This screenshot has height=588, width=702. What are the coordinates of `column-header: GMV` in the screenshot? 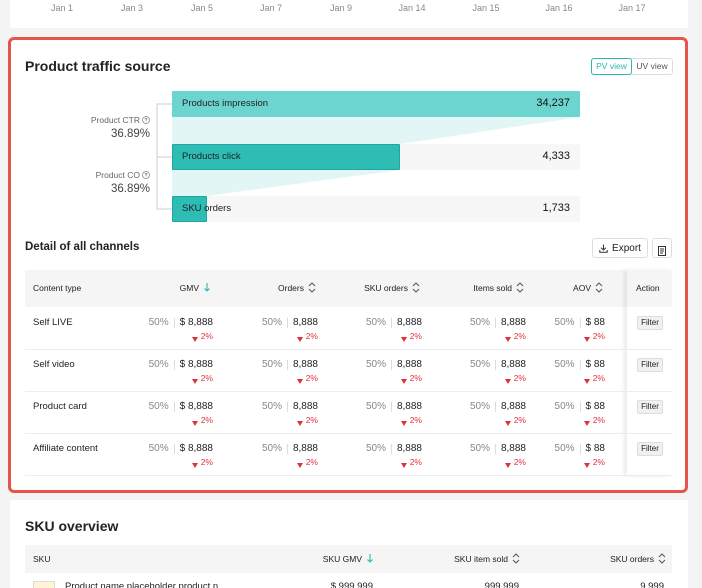 It's located at (195, 287).